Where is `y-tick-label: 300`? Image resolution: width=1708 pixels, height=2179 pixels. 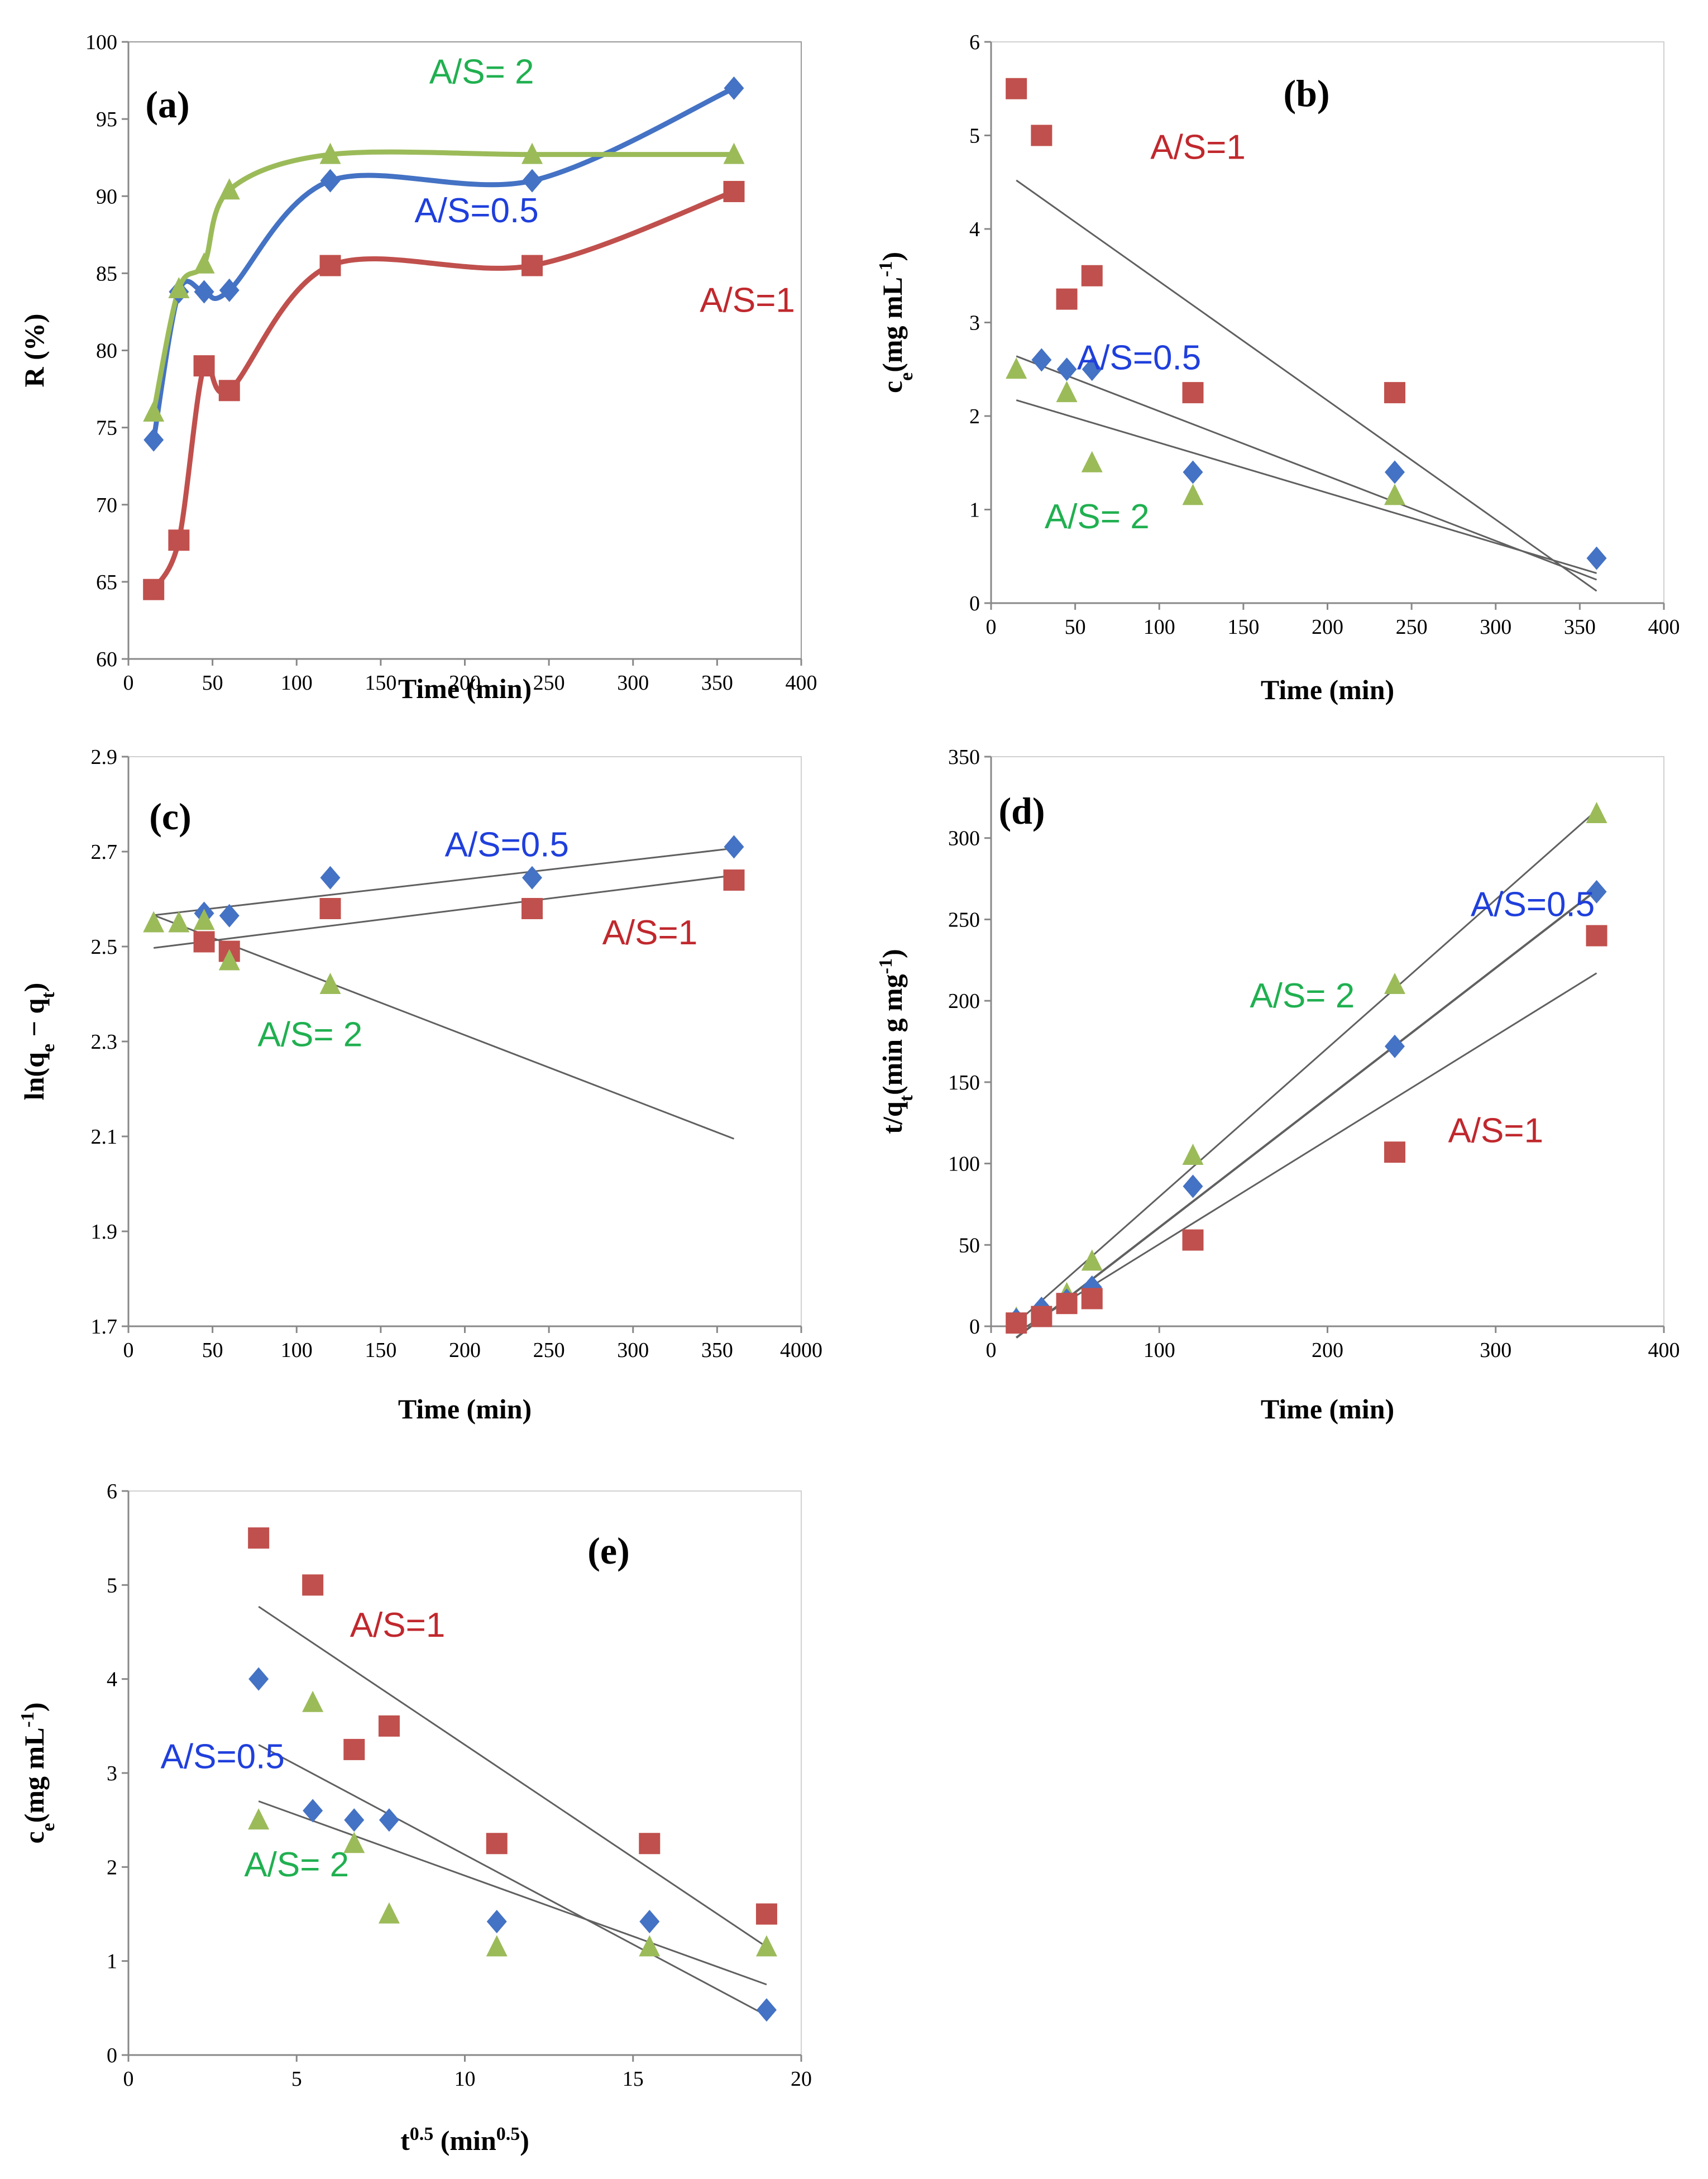
y-tick-label: 300 is located at coordinates (964, 838).